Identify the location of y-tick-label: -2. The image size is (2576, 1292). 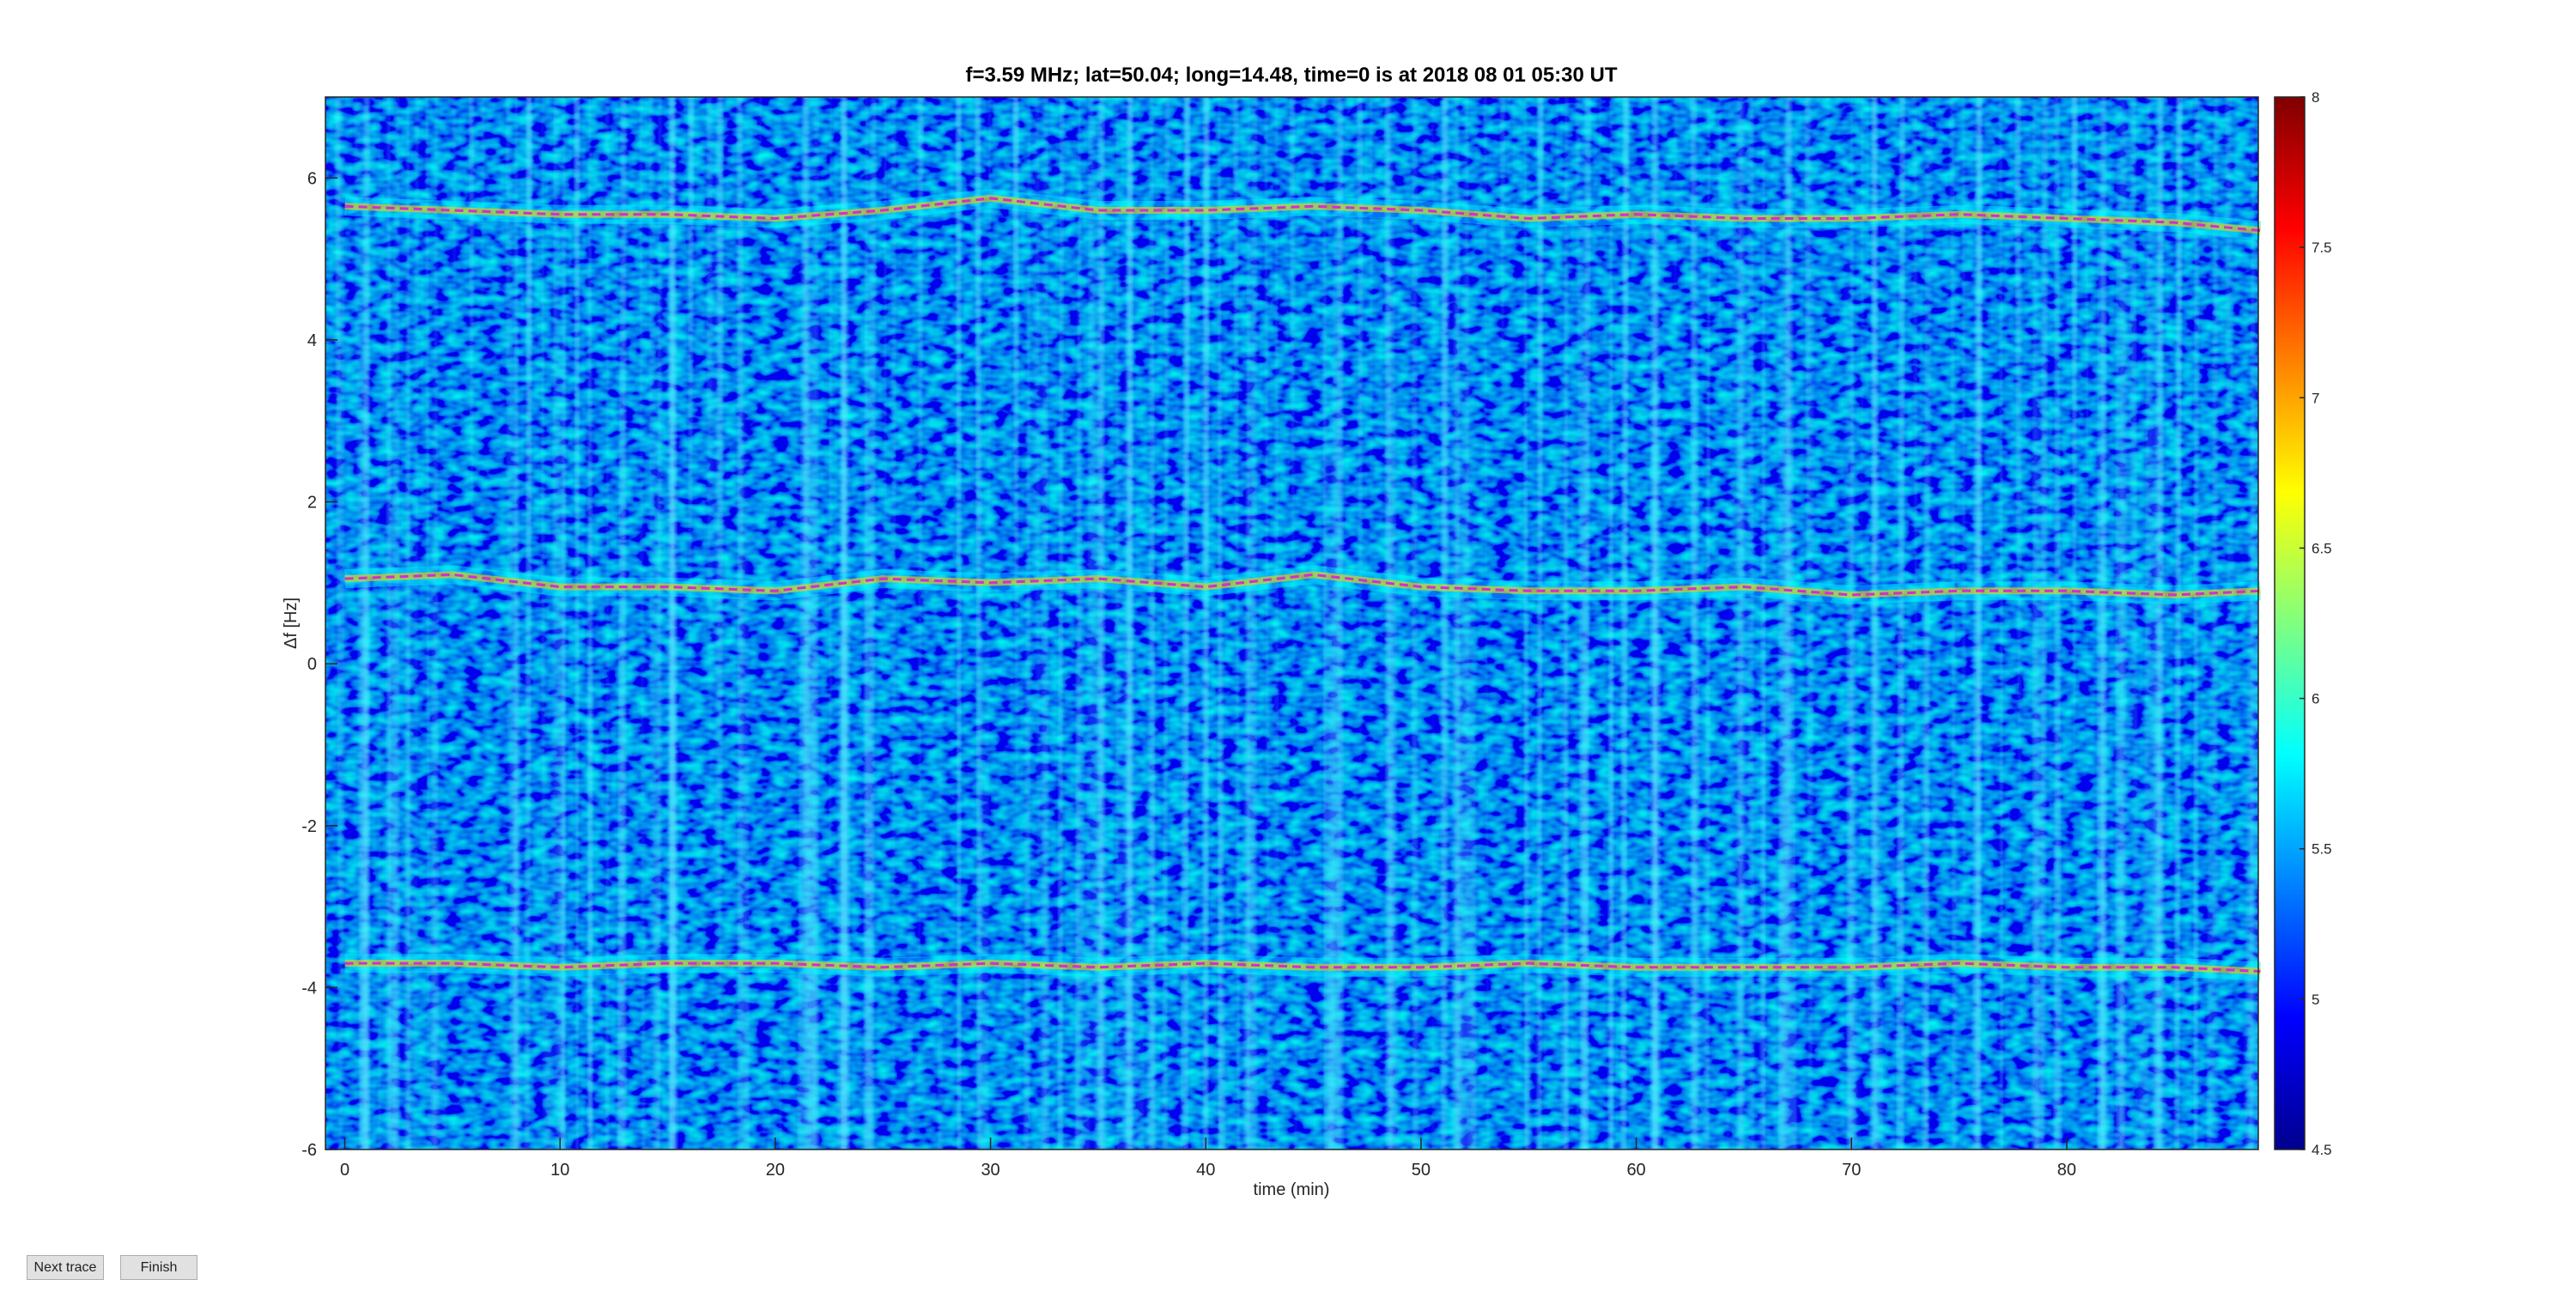
(309, 826).